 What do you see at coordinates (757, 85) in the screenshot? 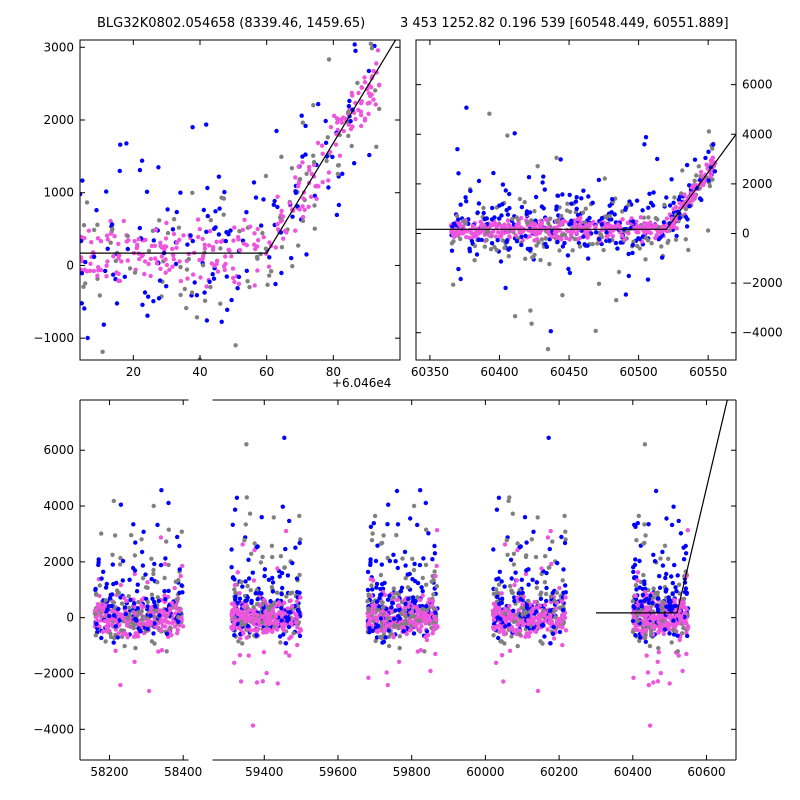
I see `y-tick-label: 6000` at bounding box center [757, 85].